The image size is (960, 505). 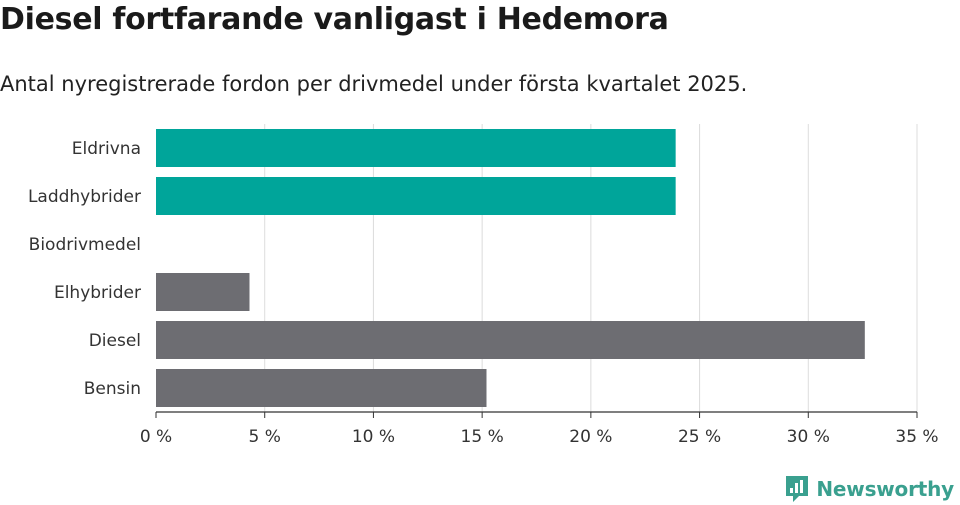 I want to click on category-label: Eldrivna, so click(x=106, y=149).